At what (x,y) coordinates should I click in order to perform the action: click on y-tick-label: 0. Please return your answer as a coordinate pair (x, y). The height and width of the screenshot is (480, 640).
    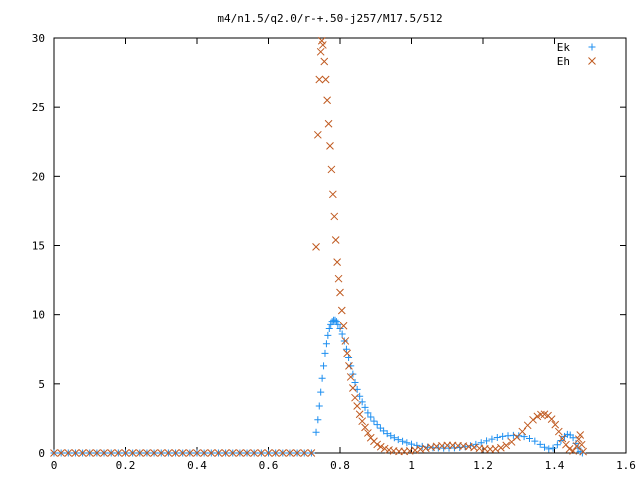
    Looking at the image, I should click on (41, 453).